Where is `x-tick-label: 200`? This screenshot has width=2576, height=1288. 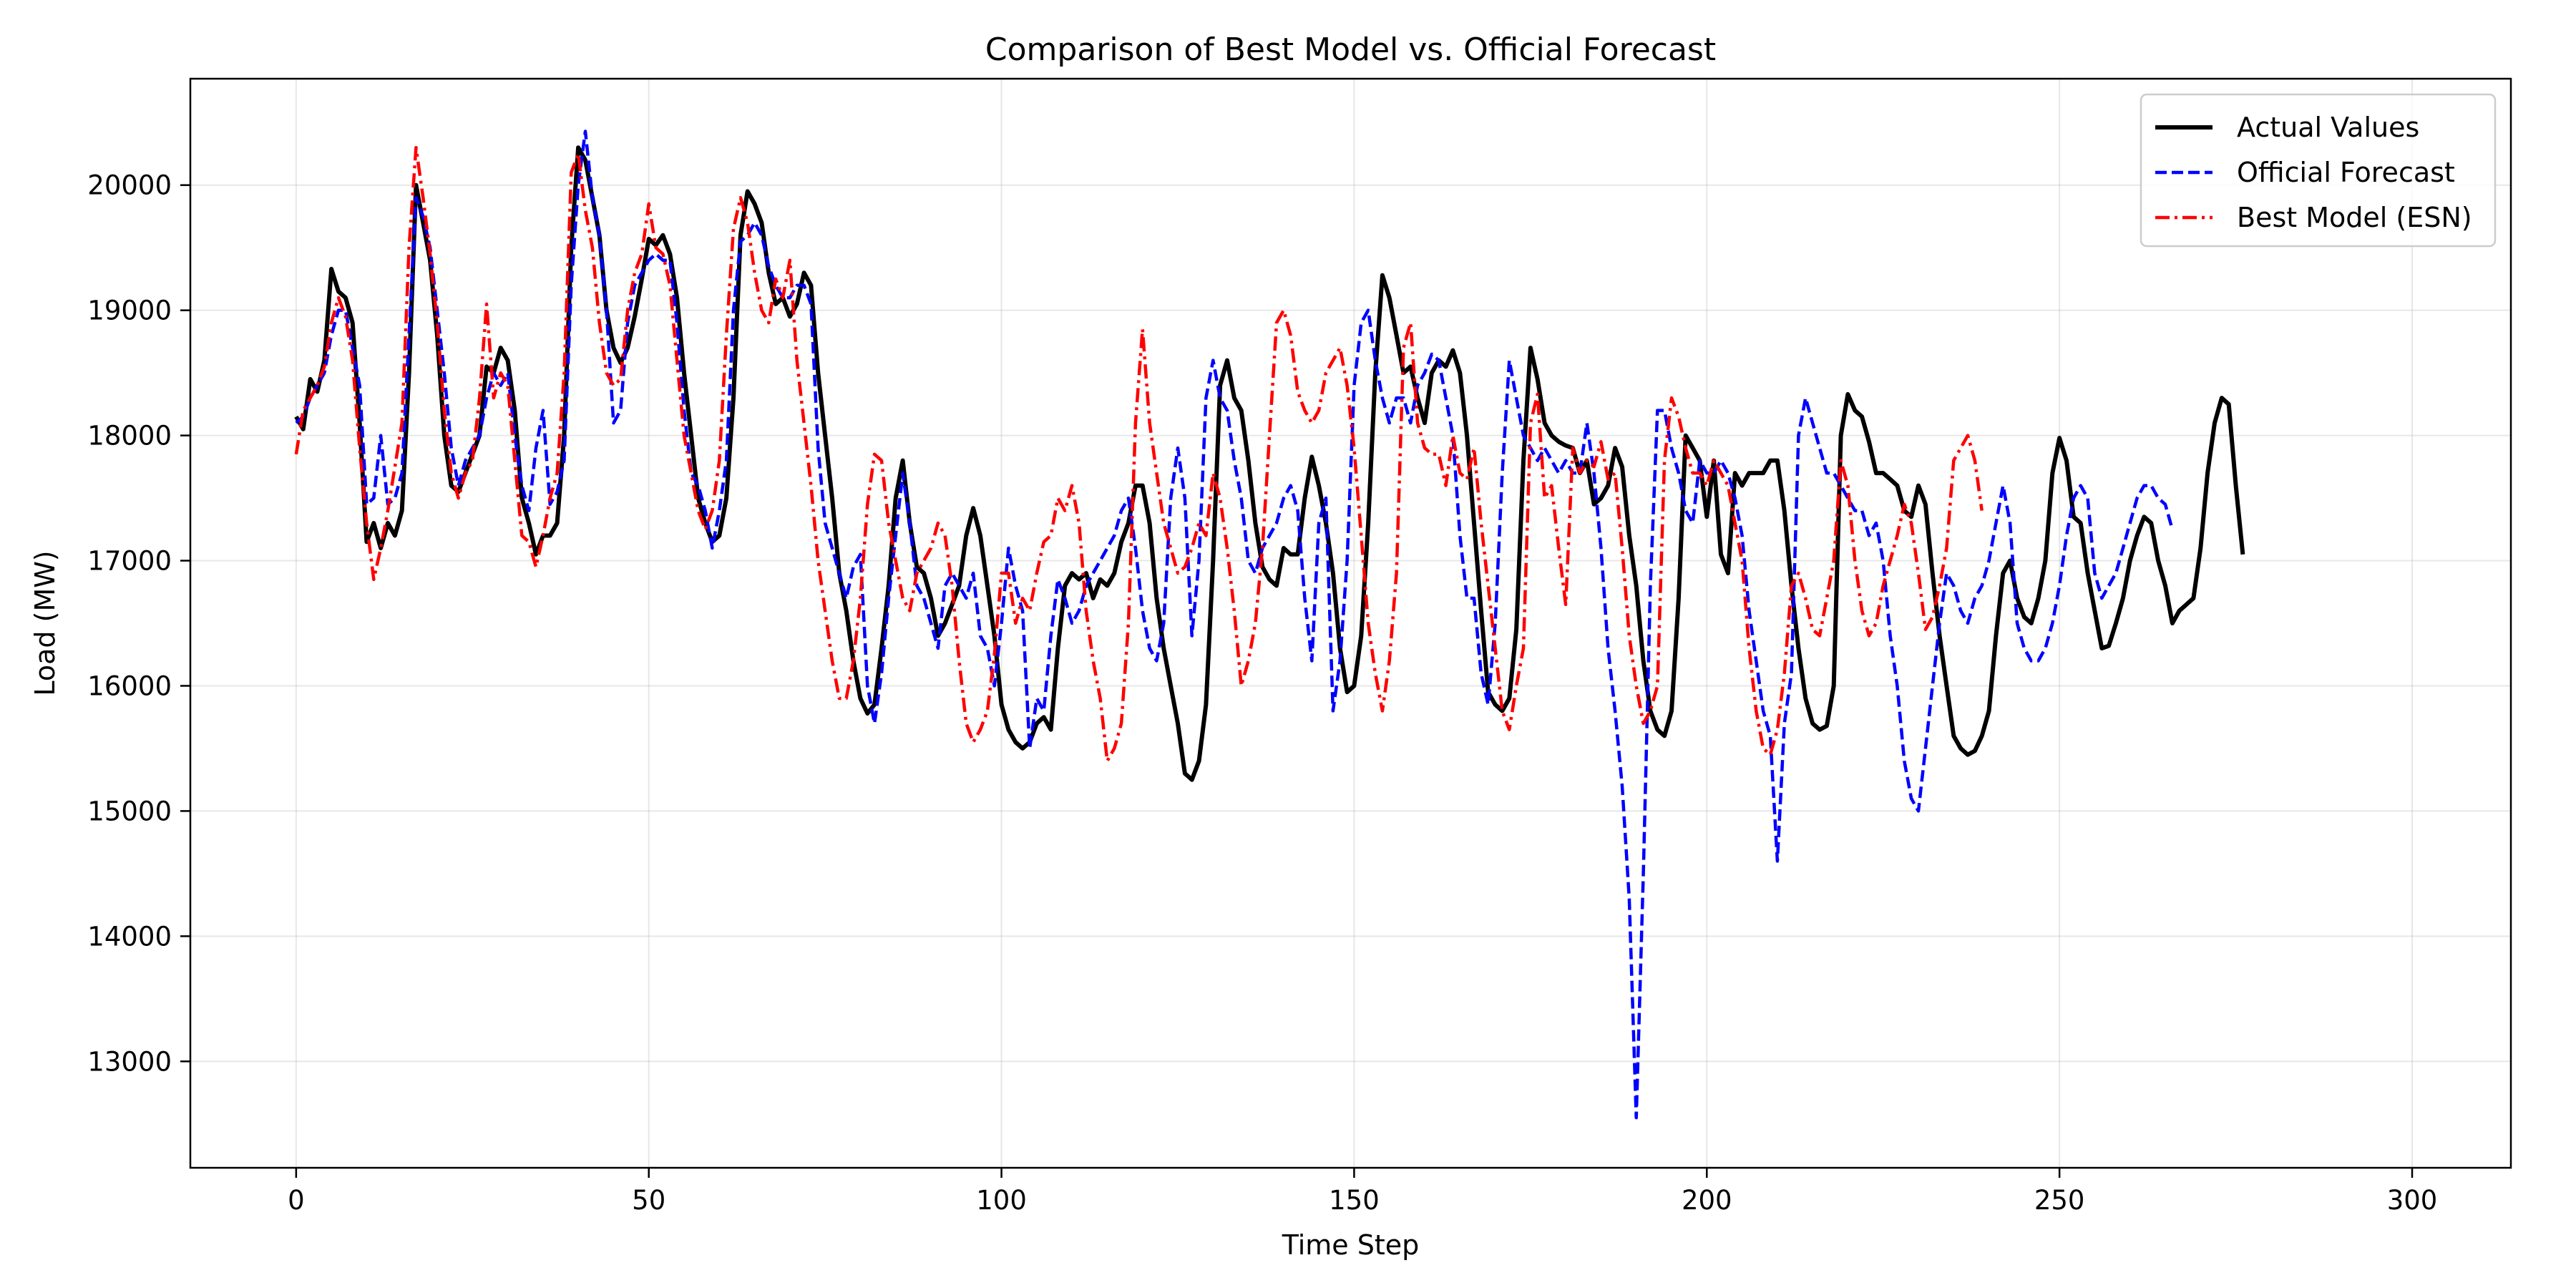 x-tick-label: 200 is located at coordinates (1707, 1200).